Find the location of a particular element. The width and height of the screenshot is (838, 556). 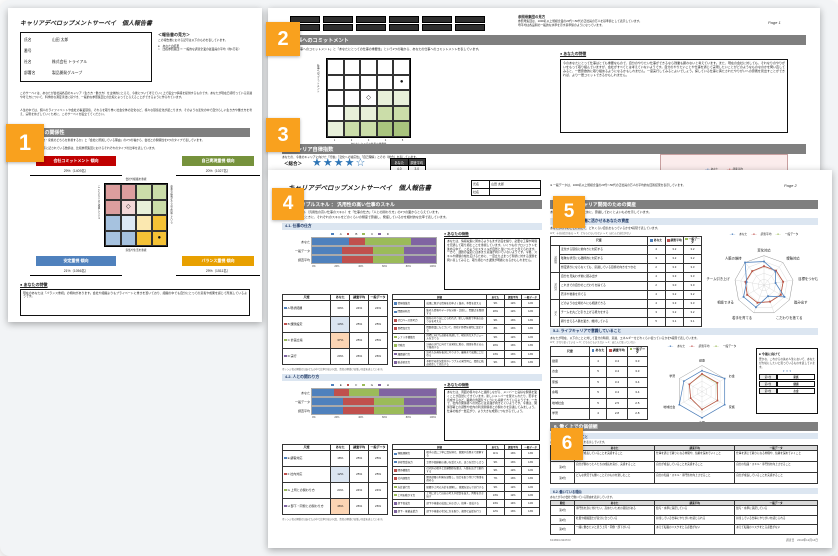

td-el: 自分が成長していることを実感すること is located at coordinates (615, 456).